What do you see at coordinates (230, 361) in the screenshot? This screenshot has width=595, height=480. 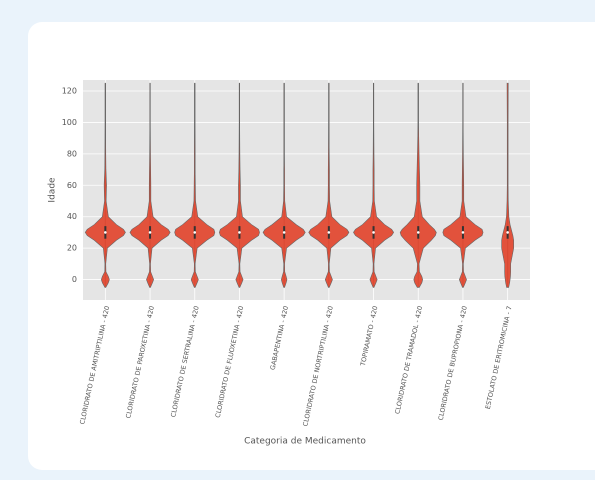 I see `x-tick-label: CLORIDRATO DE FLUOXETINA - 420` at bounding box center [230, 361].